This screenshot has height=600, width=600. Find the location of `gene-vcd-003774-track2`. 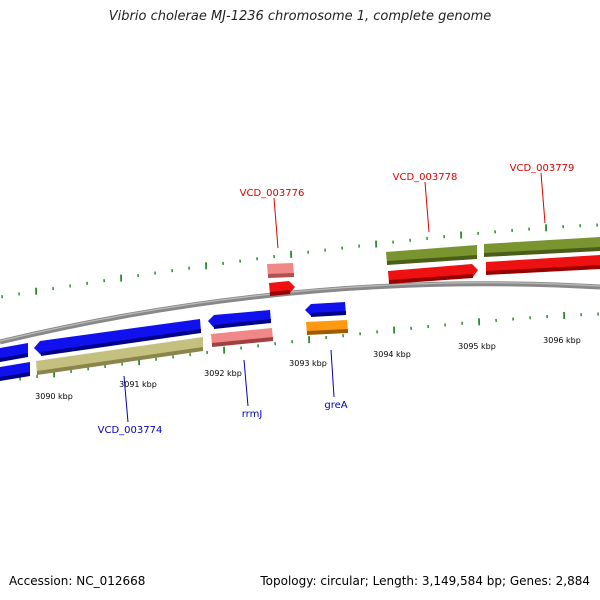

gene-vcd-003774-track2 is located at coordinates (119, 355).